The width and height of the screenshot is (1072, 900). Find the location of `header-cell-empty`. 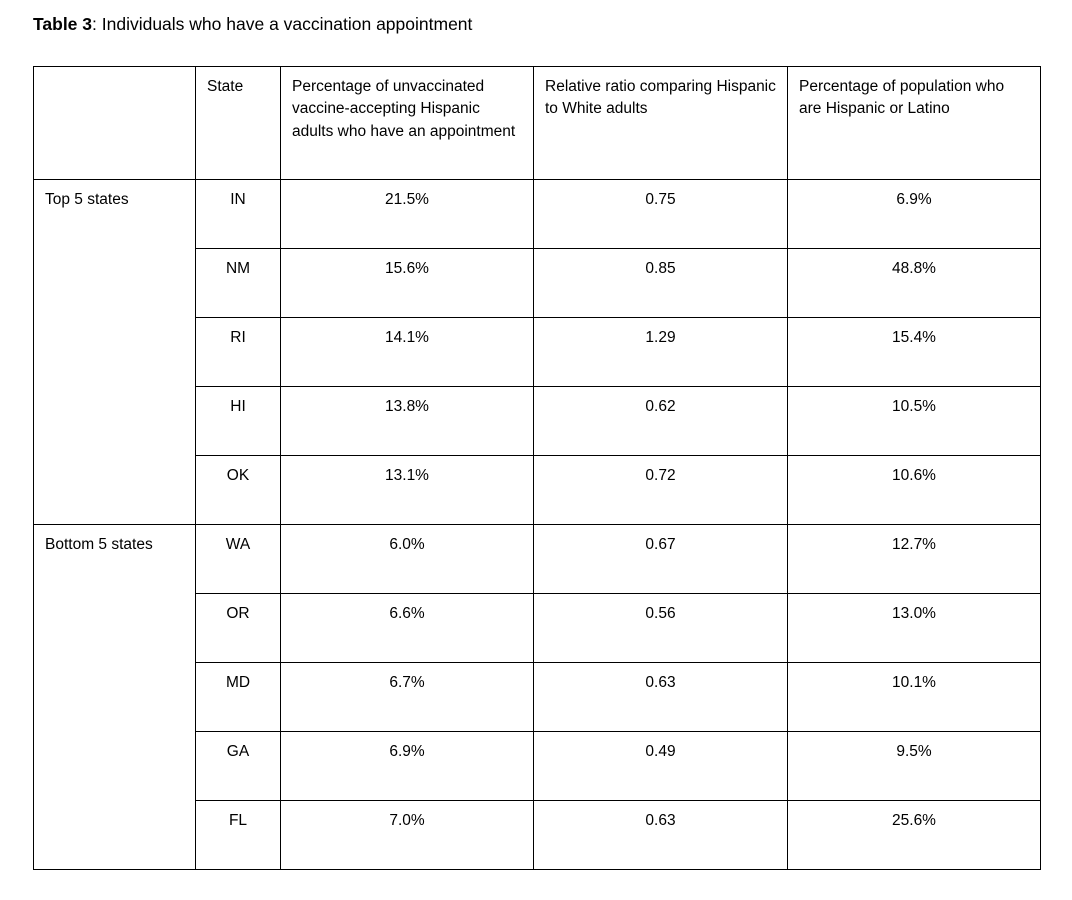

header-cell-empty is located at coordinates (114, 123).